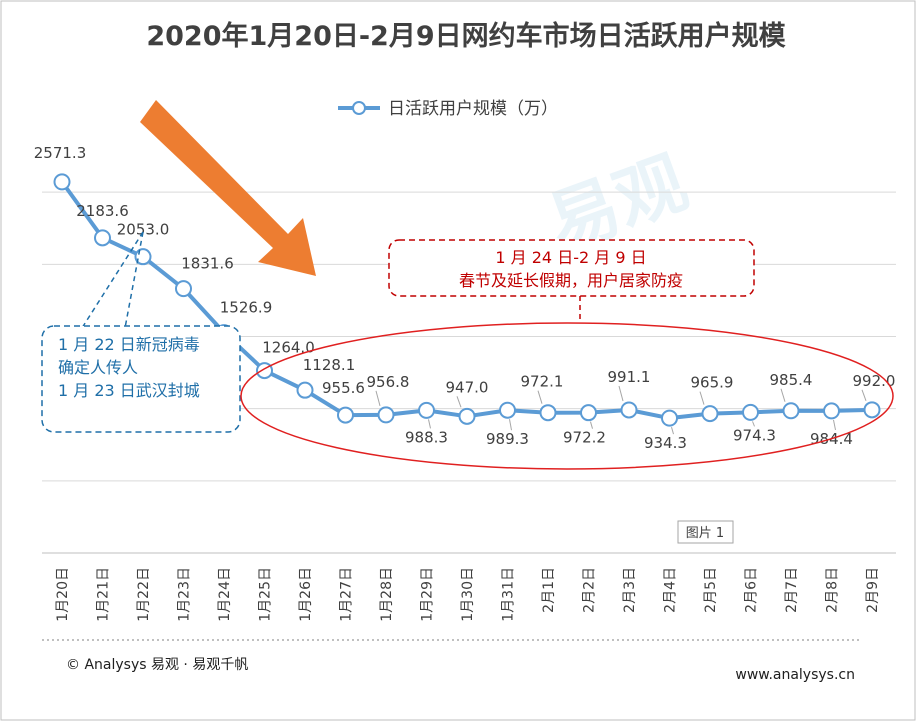 The image size is (916, 721). Describe the element at coordinates (185, 594) in the screenshot. I see `x-tick-label: 1月23日` at that location.